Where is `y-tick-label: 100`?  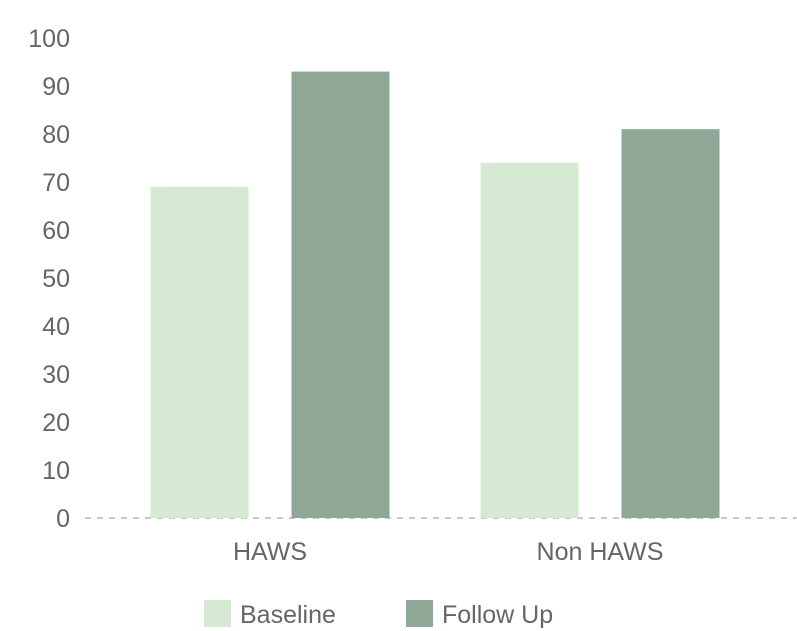 y-tick-label: 100 is located at coordinates (49, 39).